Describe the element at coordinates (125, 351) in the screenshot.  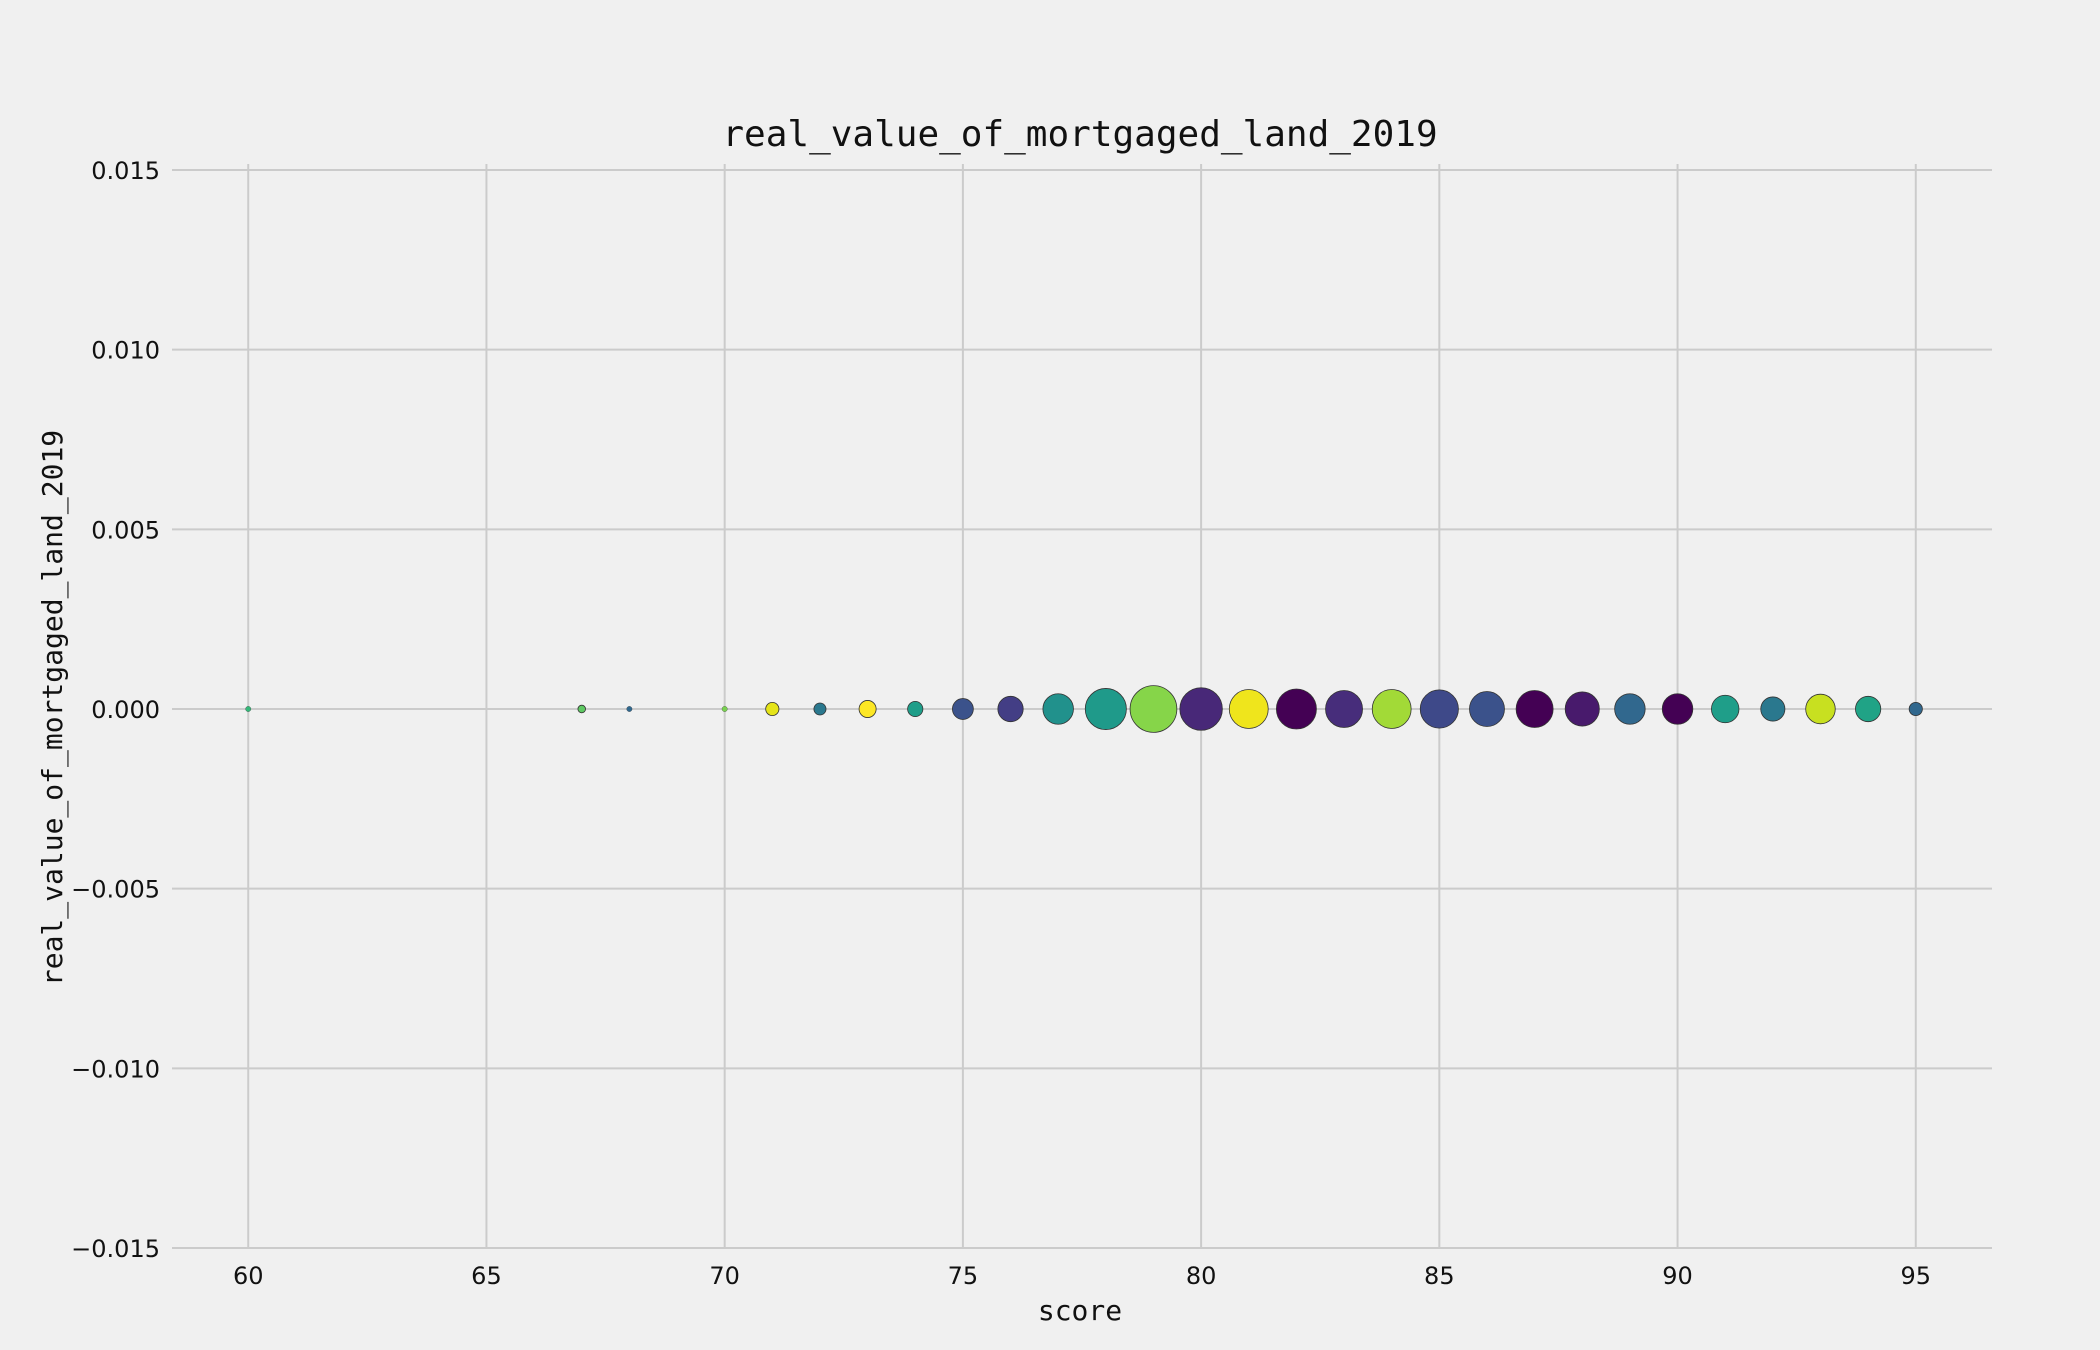
I see `y-tick-label: 0.010` at that location.